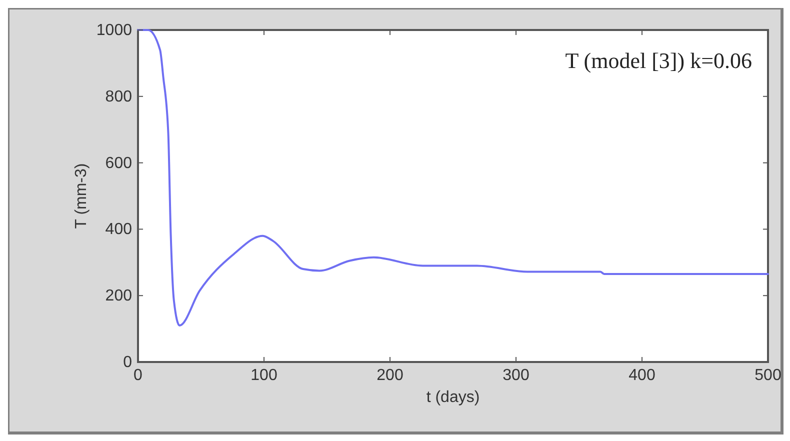 The width and height of the screenshot is (790, 441). Describe the element at coordinates (453, 397) in the screenshot. I see `x-axis-title: t (days)` at that location.